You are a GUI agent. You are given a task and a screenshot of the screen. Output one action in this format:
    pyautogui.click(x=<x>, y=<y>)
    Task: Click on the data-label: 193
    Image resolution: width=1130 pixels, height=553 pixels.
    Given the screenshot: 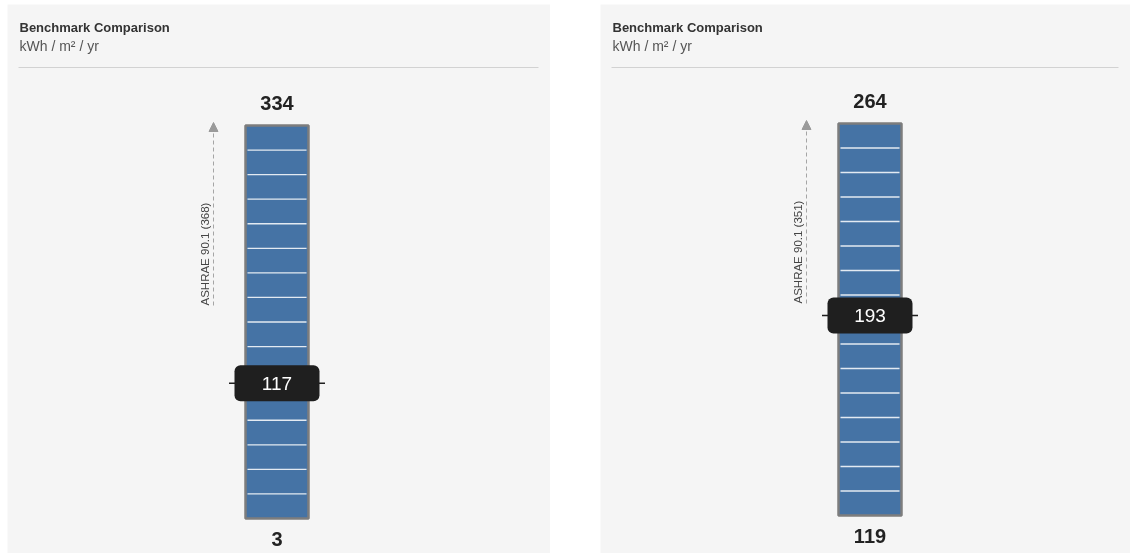 What is the action you would take?
    pyautogui.click(x=870, y=315)
    